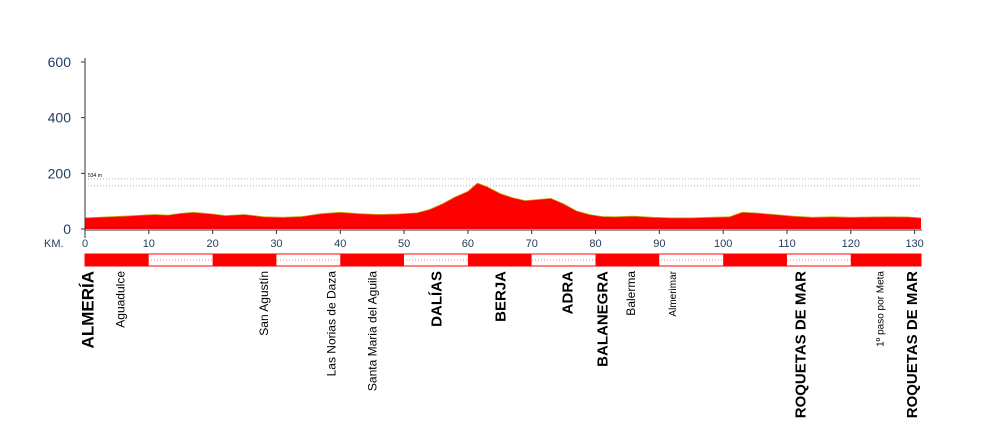  I want to click on x-tick-label: 20, so click(213, 244).